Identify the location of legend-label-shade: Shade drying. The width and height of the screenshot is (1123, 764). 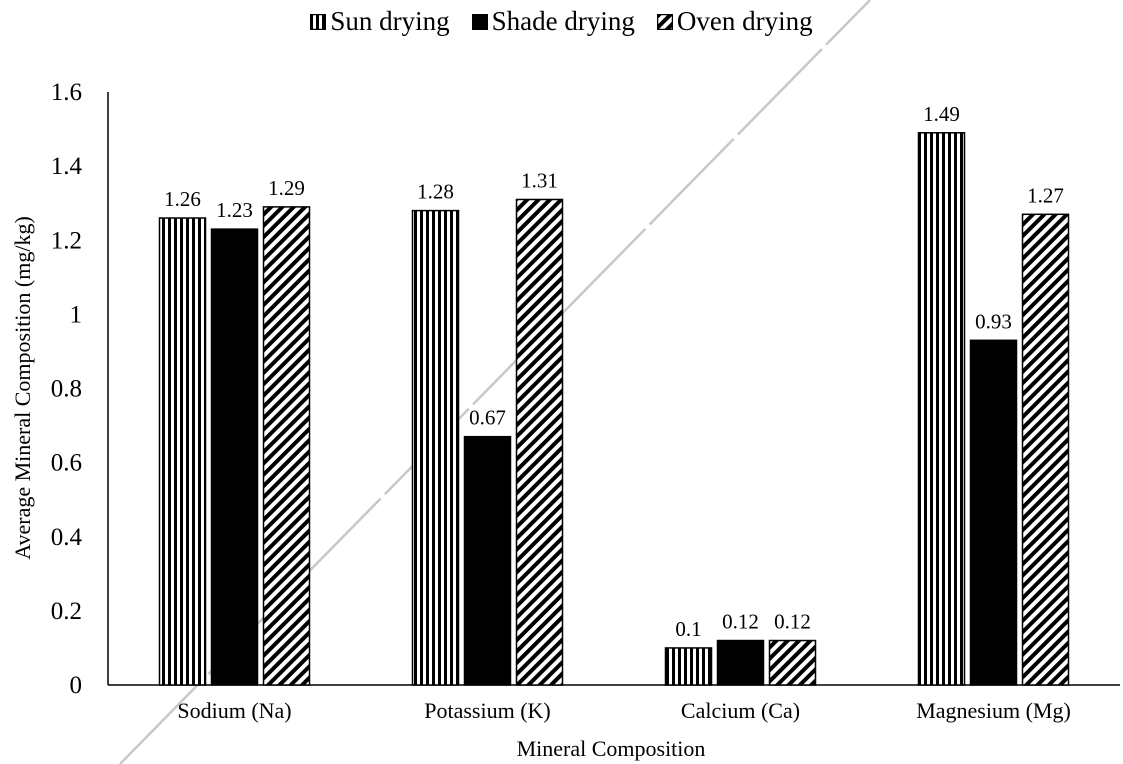
(563, 21).